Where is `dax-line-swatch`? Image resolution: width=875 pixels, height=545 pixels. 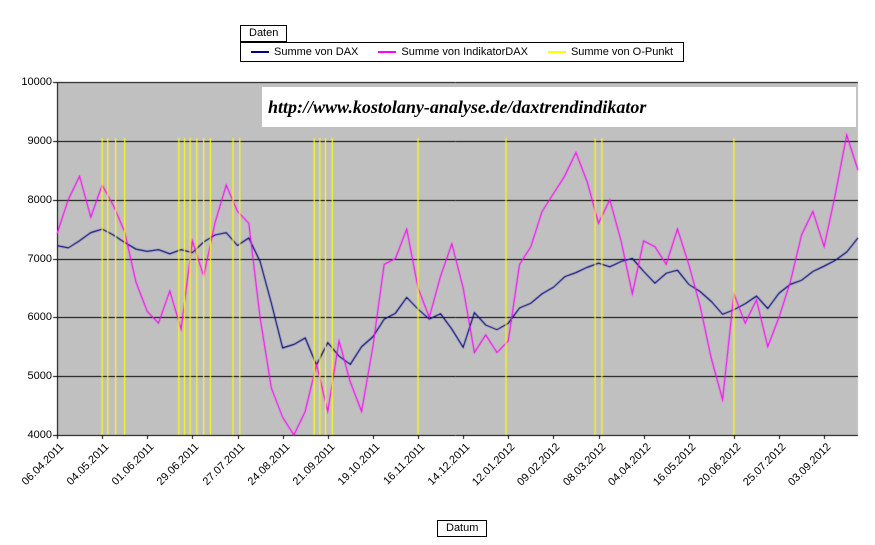 dax-line-swatch is located at coordinates (260, 52).